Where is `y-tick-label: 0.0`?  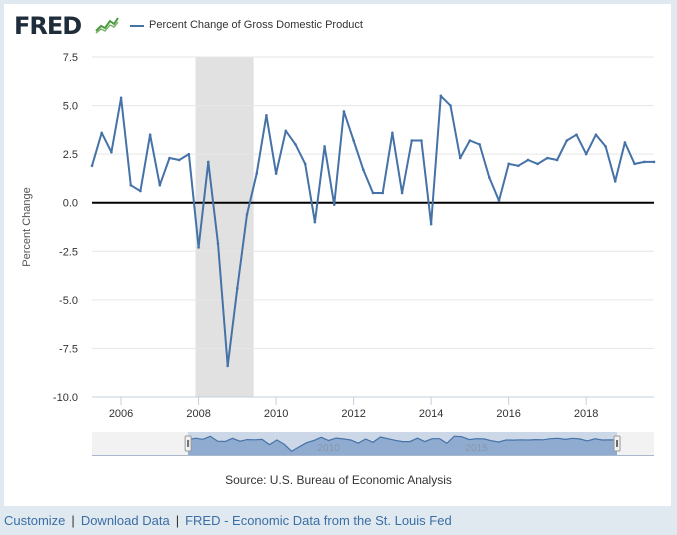 y-tick-label: 0.0 is located at coordinates (70, 204).